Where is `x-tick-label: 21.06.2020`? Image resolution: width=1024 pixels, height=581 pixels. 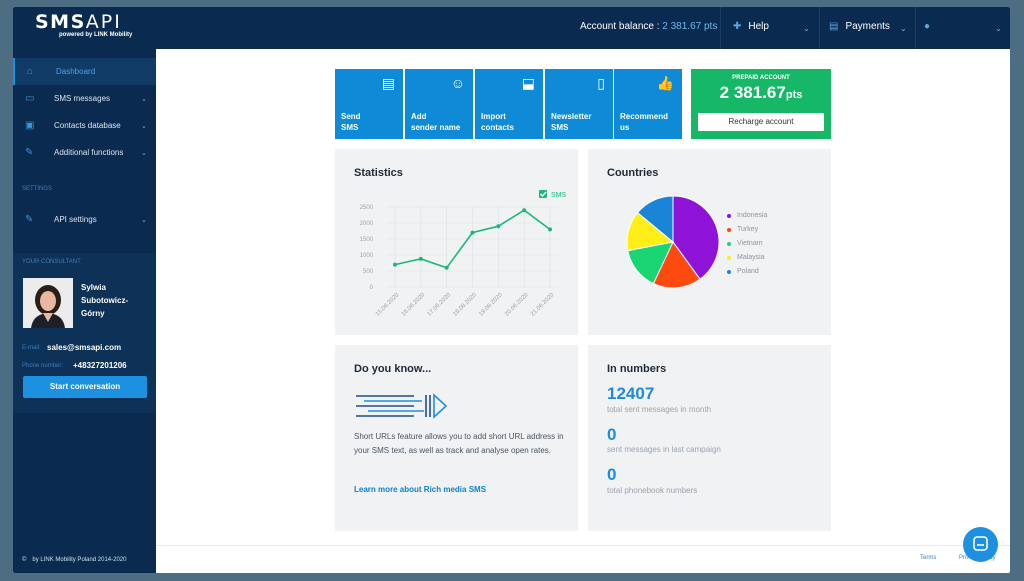
x-tick-label: 21.06.2020 is located at coordinates (543, 305).